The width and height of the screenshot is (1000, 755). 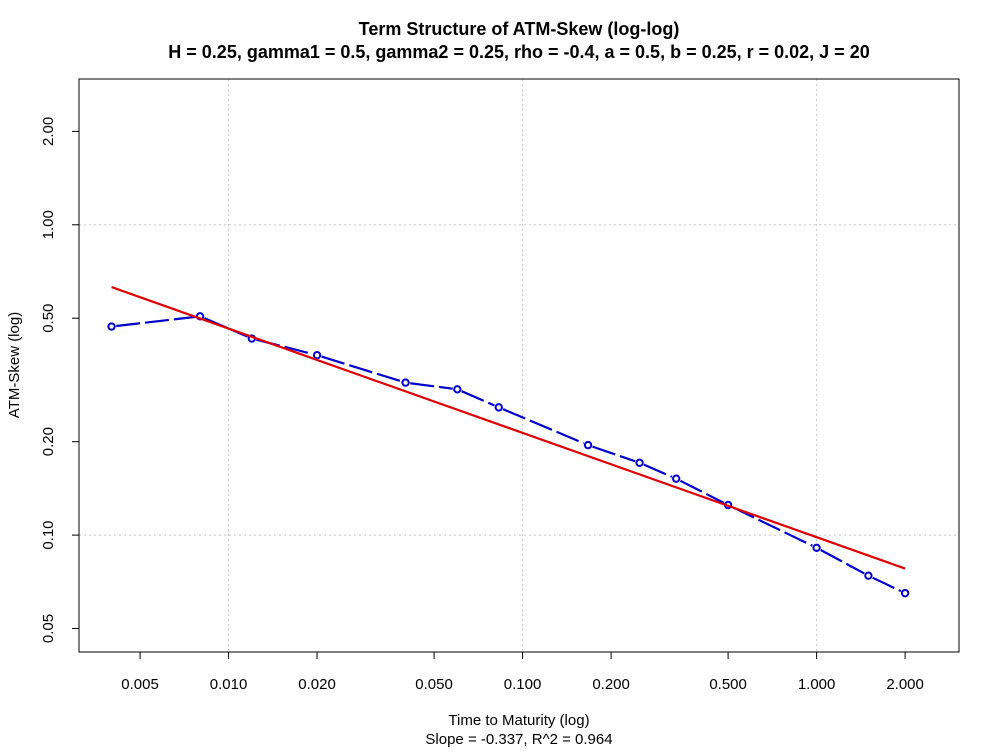 What do you see at coordinates (48, 131) in the screenshot?
I see `y-tick-label: 2.00` at bounding box center [48, 131].